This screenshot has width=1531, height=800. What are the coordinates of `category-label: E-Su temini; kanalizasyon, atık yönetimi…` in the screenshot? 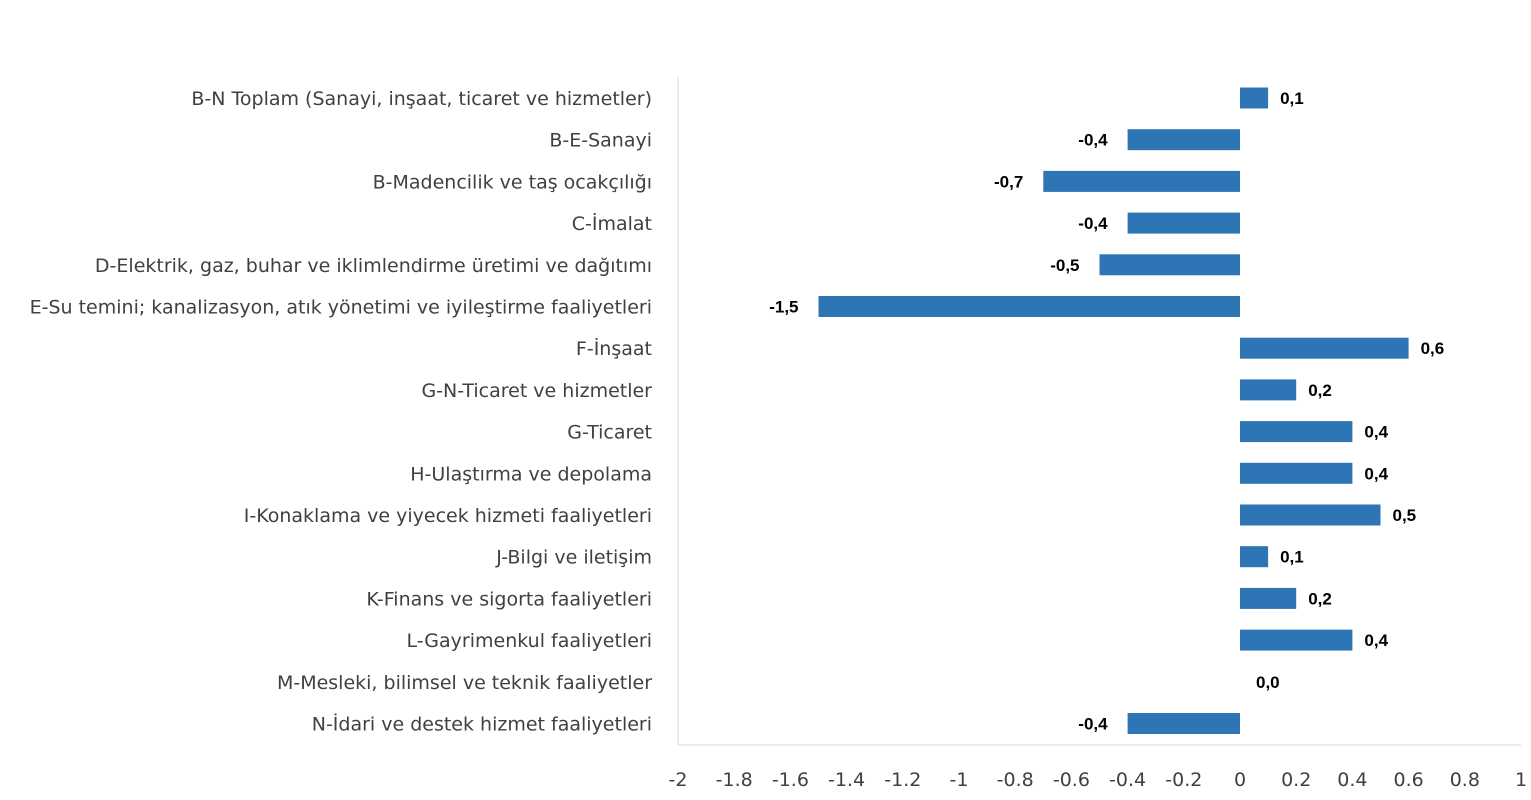 It's located at (341, 308).